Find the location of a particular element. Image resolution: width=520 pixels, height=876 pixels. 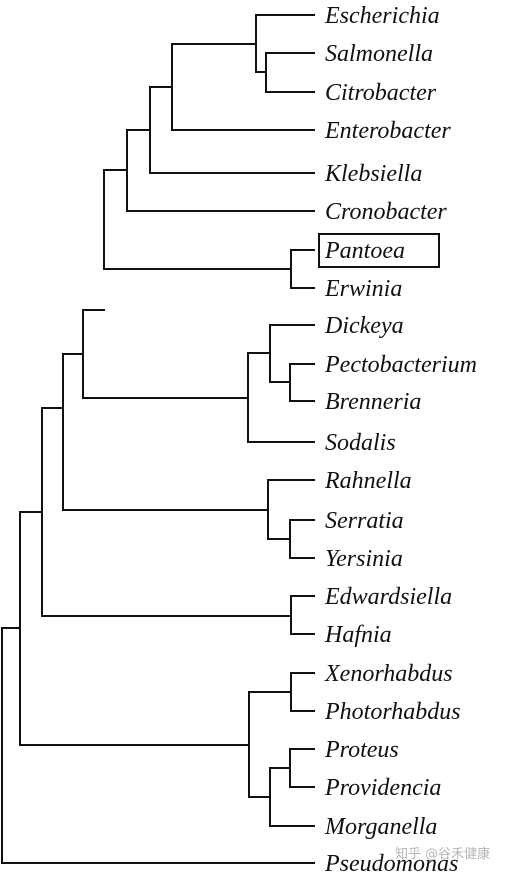

watermark-text: 知乎 @谷禾健康 is located at coordinates (442, 854).